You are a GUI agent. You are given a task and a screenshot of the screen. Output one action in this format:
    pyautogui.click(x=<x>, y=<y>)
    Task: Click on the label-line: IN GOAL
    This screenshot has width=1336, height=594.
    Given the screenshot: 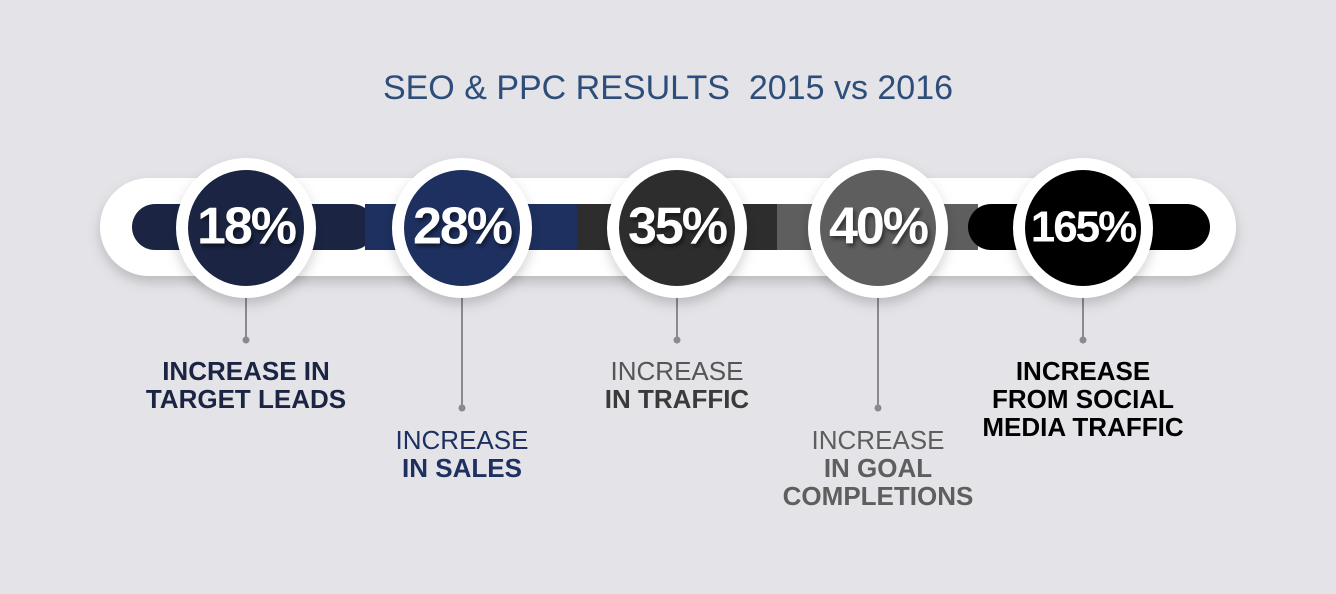 What is the action you would take?
    pyautogui.click(x=878, y=468)
    